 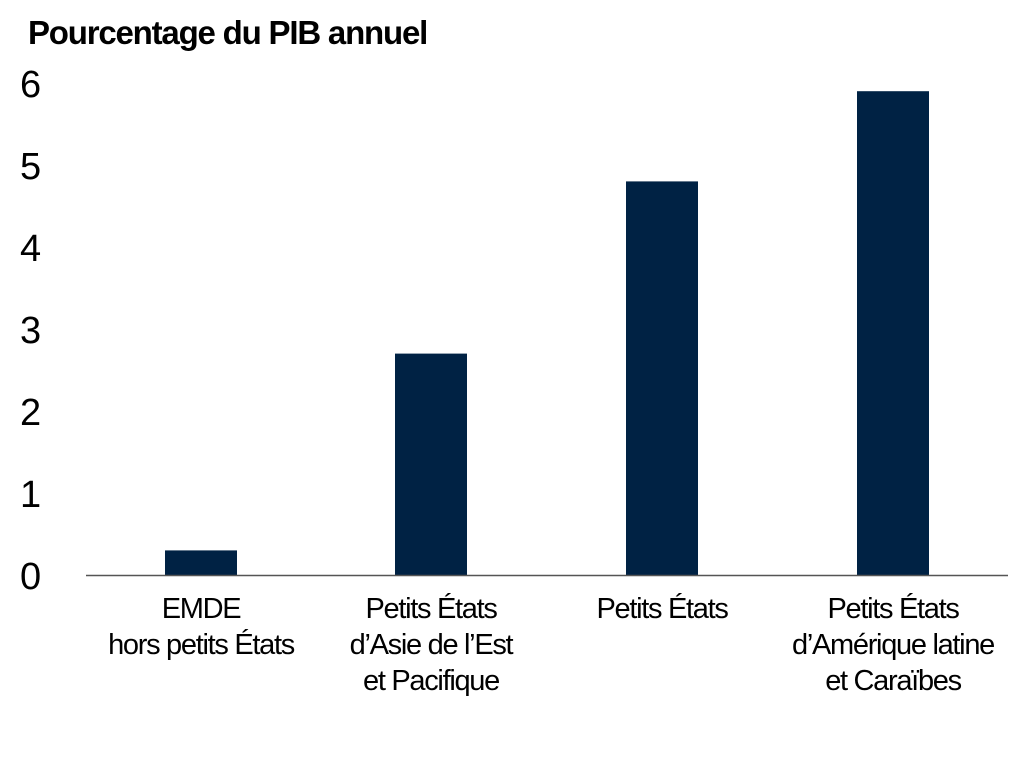 I want to click on y-tick-label: 3, so click(x=30, y=331).